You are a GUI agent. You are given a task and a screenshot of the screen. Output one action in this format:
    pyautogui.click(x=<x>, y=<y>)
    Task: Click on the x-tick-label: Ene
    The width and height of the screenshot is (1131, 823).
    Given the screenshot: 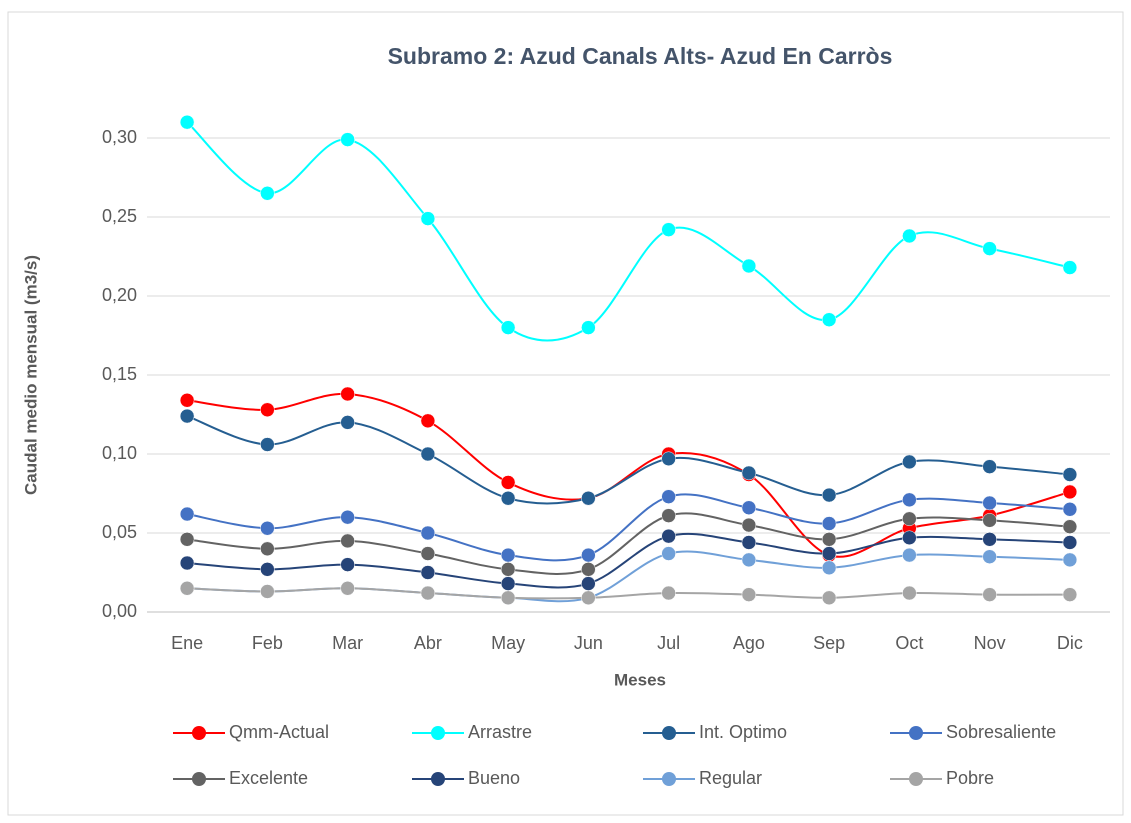 What is the action you would take?
    pyautogui.click(x=187, y=643)
    